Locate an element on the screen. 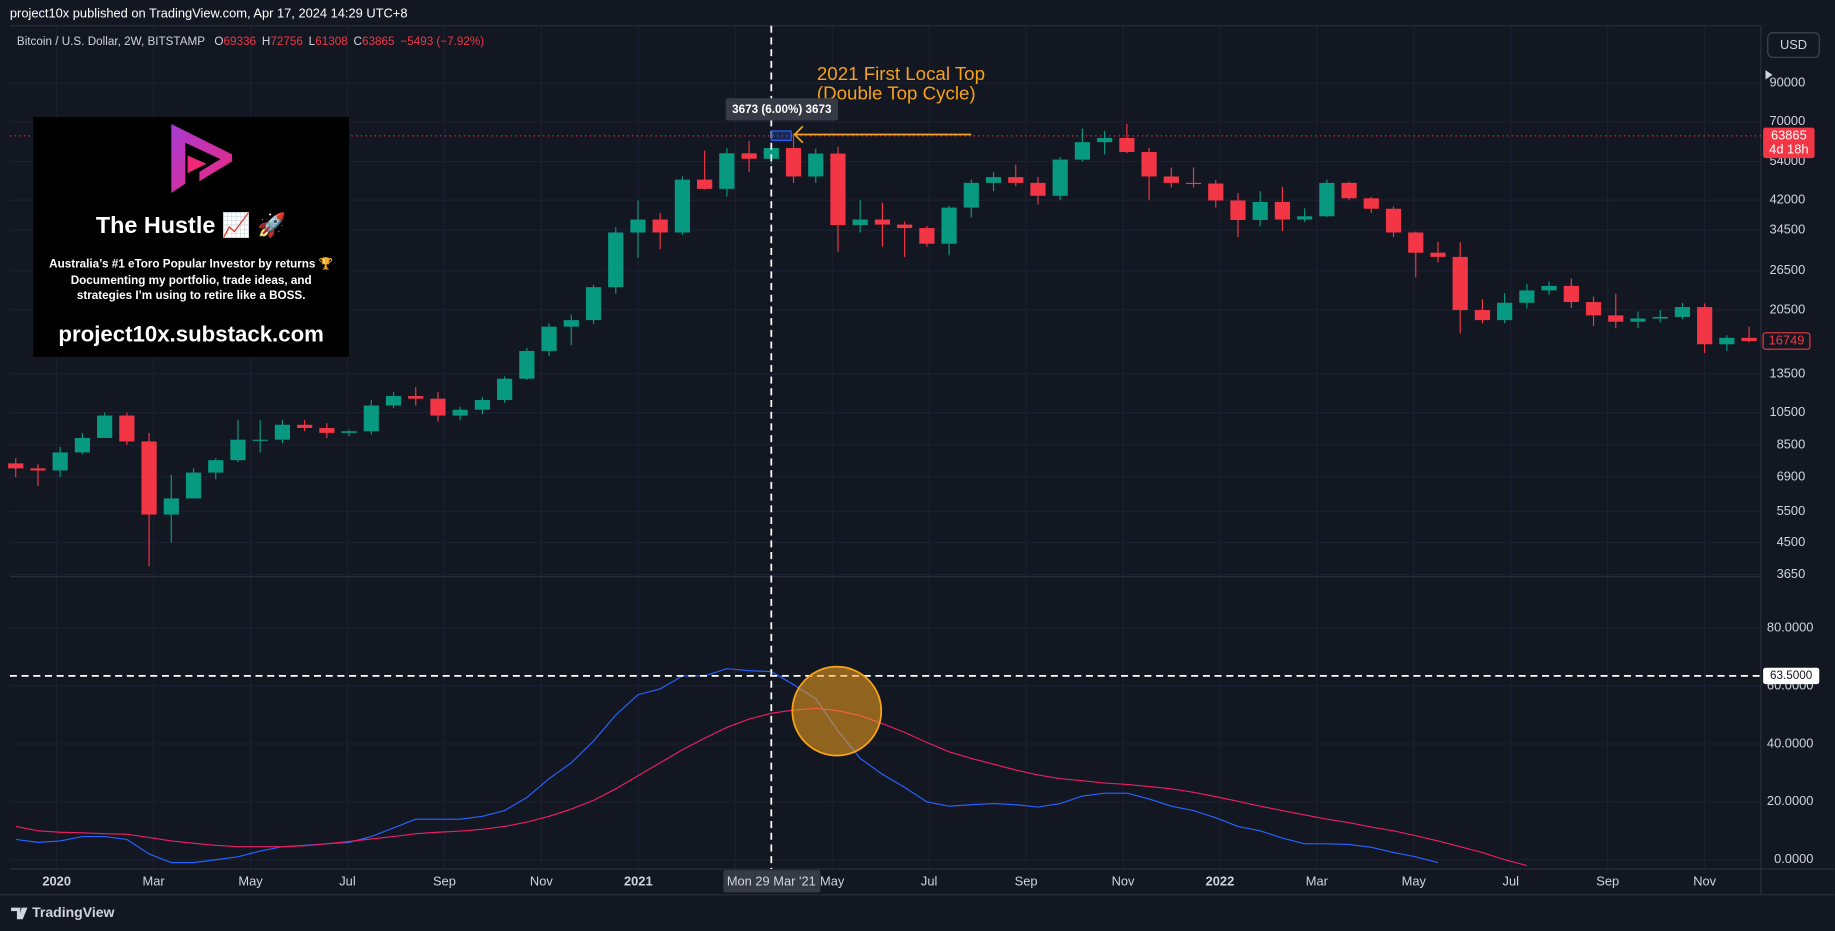 This screenshot has width=1835, height=931. y-tick-label: 8500 is located at coordinates (1791, 443).